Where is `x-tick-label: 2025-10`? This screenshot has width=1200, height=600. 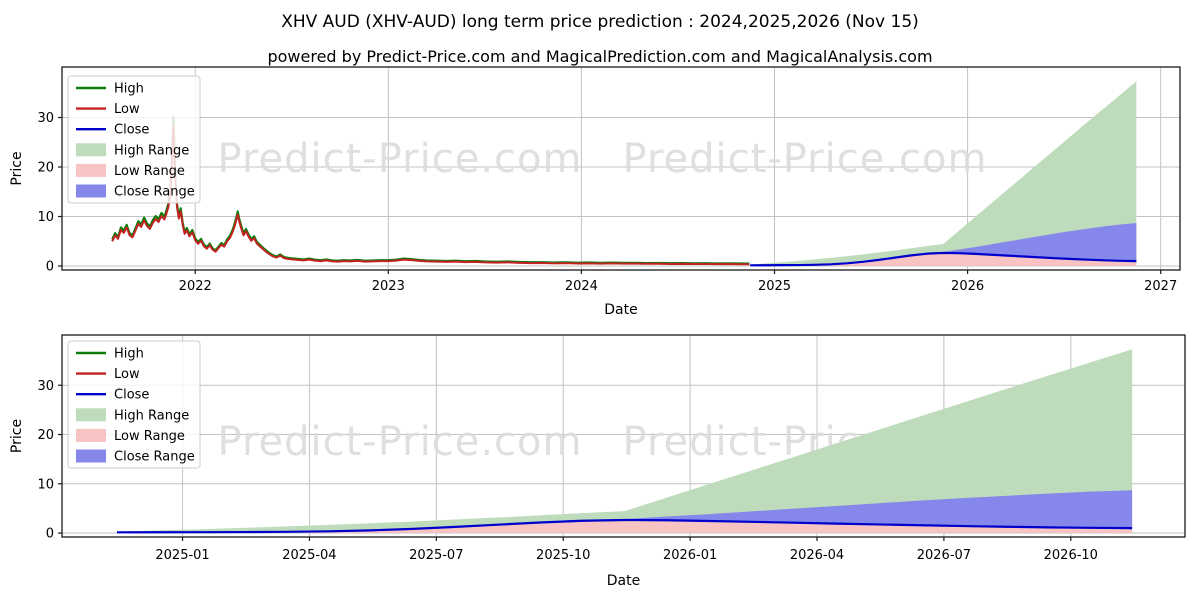
x-tick-label: 2025-10 is located at coordinates (563, 555).